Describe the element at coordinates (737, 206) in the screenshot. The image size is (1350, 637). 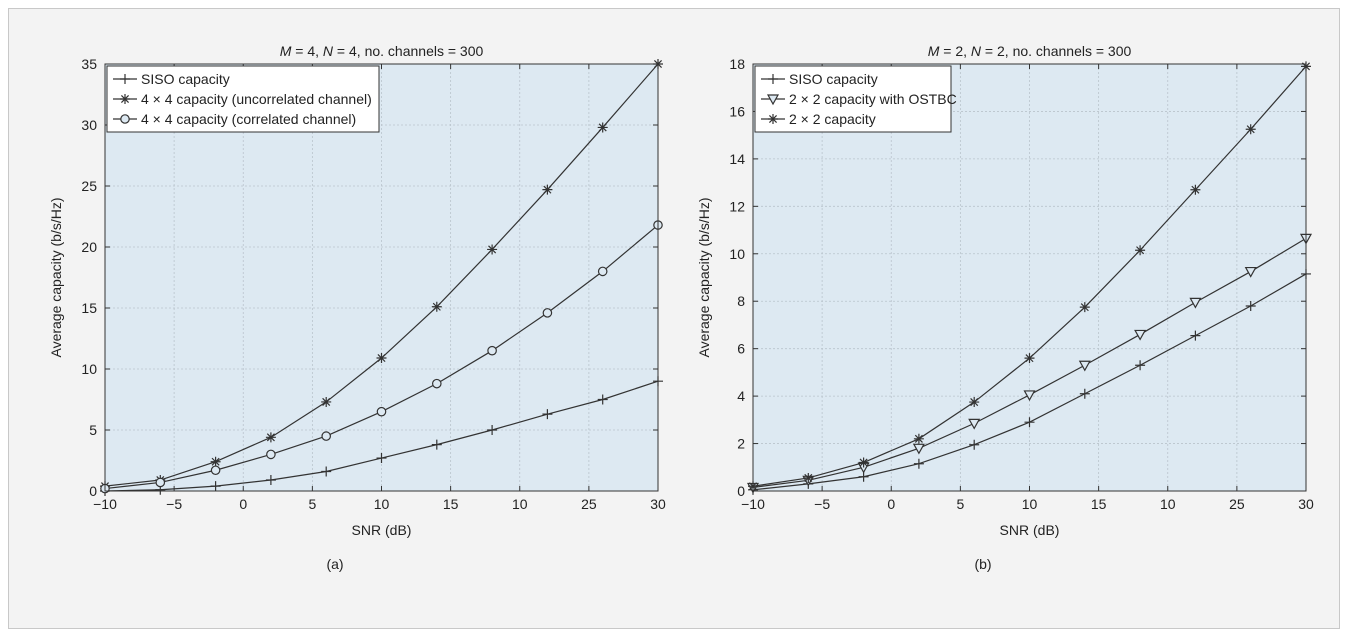
I see `y-tick-label: 12` at that location.